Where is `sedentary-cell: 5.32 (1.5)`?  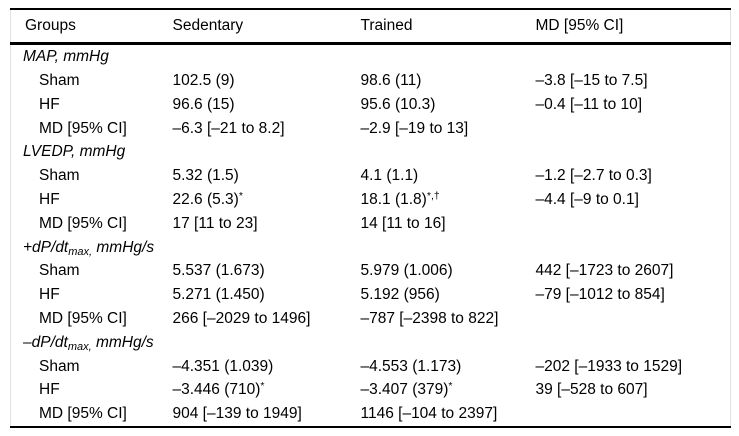 sedentary-cell: 5.32 (1.5) is located at coordinates (205, 176).